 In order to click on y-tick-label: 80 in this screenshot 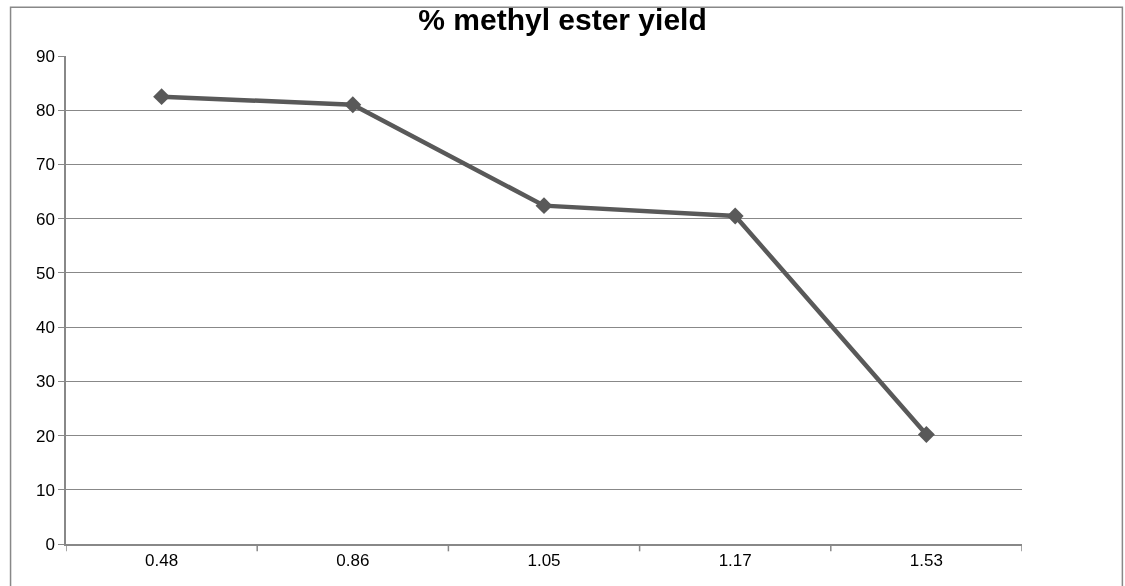, I will do `click(45, 111)`.